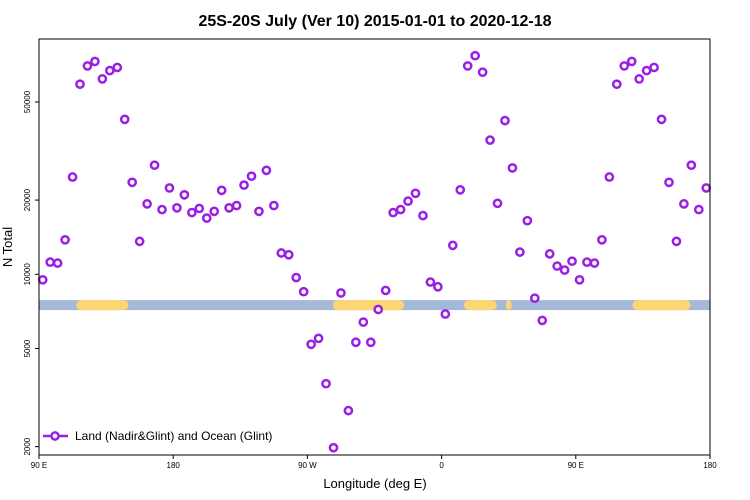 The image size is (750, 500). I want to click on y-axis-label: N Total, so click(7, 247).